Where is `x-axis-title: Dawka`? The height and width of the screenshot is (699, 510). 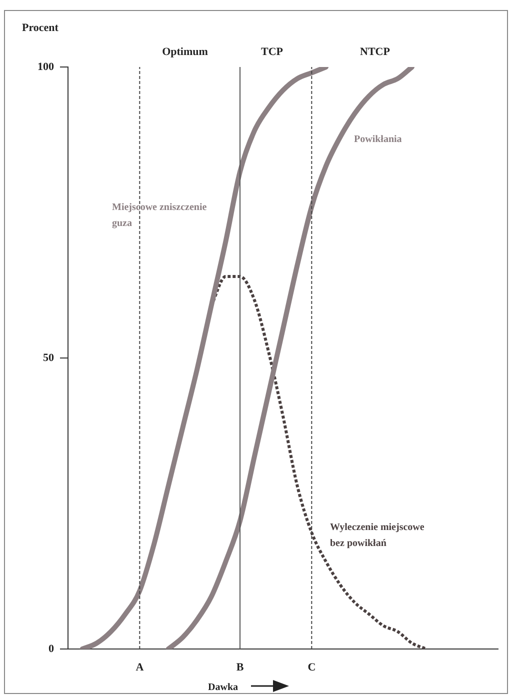 x-axis-title: Dawka is located at coordinates (223, 687).